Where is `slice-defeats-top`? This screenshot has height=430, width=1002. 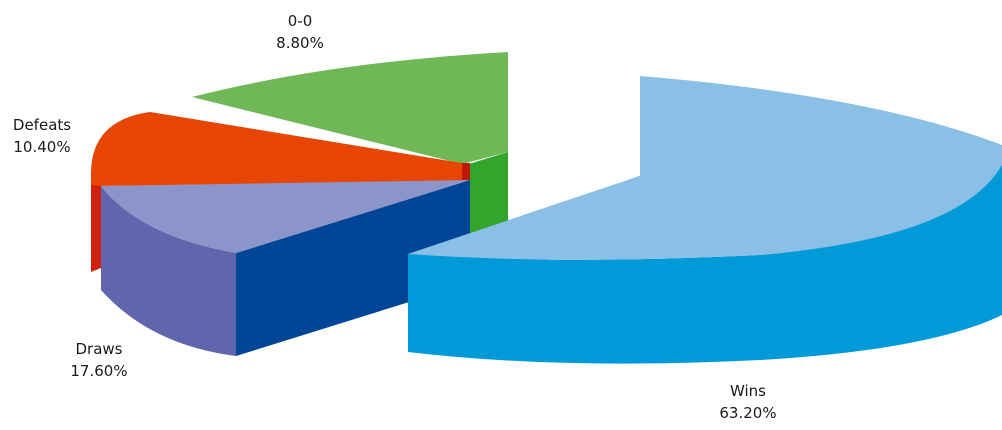 slice-defeats-top is located at coordinates (276, 149).